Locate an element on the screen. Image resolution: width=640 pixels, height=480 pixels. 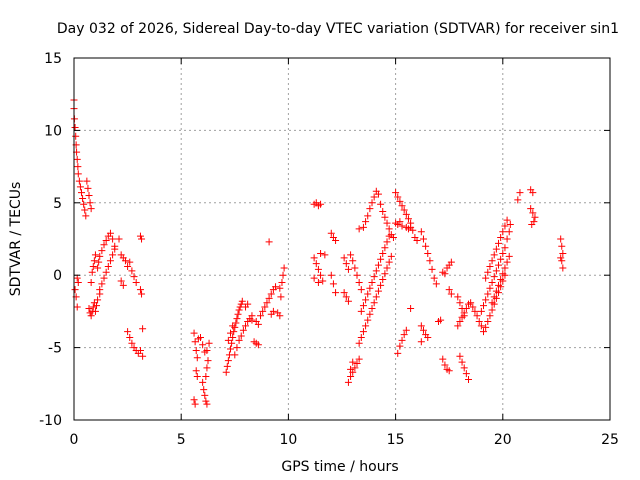
y-tick-label: 0 is located at coordinates (57, 276).